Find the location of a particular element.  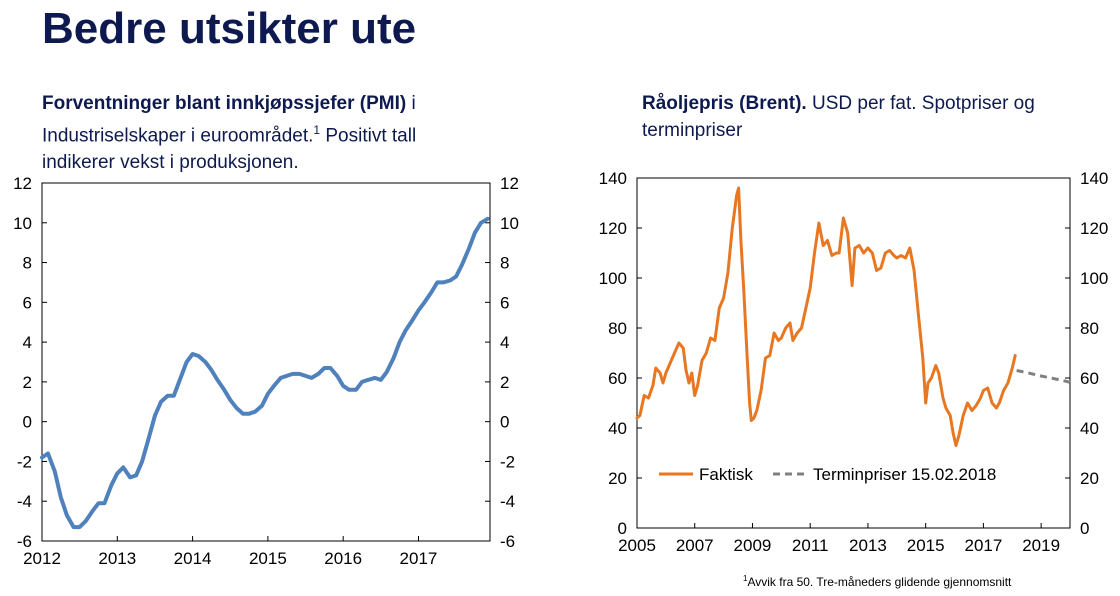

brent-xtick-label: 2015 is located at coordinates (926, 545).